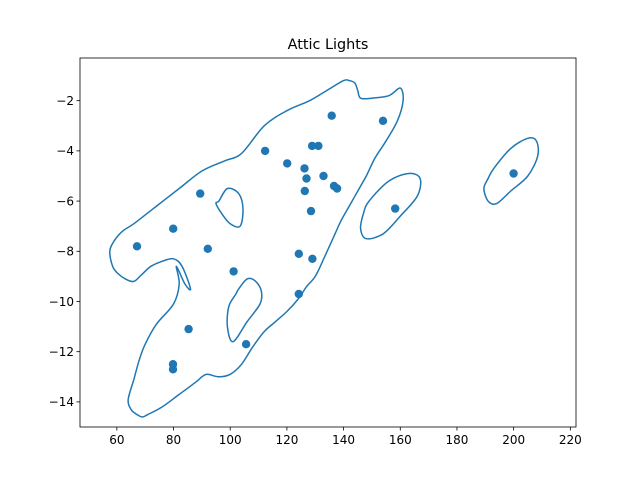 This screenshot has width=640, height=480. Describe the element at coordinates (570, 440) in the screenshot. I see `x-tick-label: 220` at that location.